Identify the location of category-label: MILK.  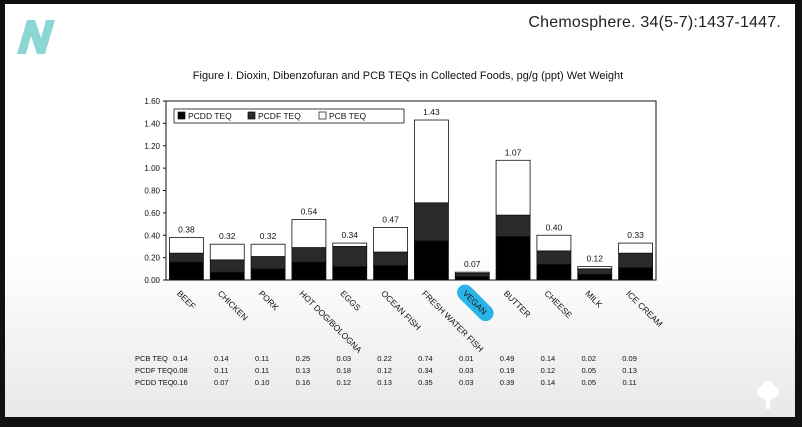
(593, 298).